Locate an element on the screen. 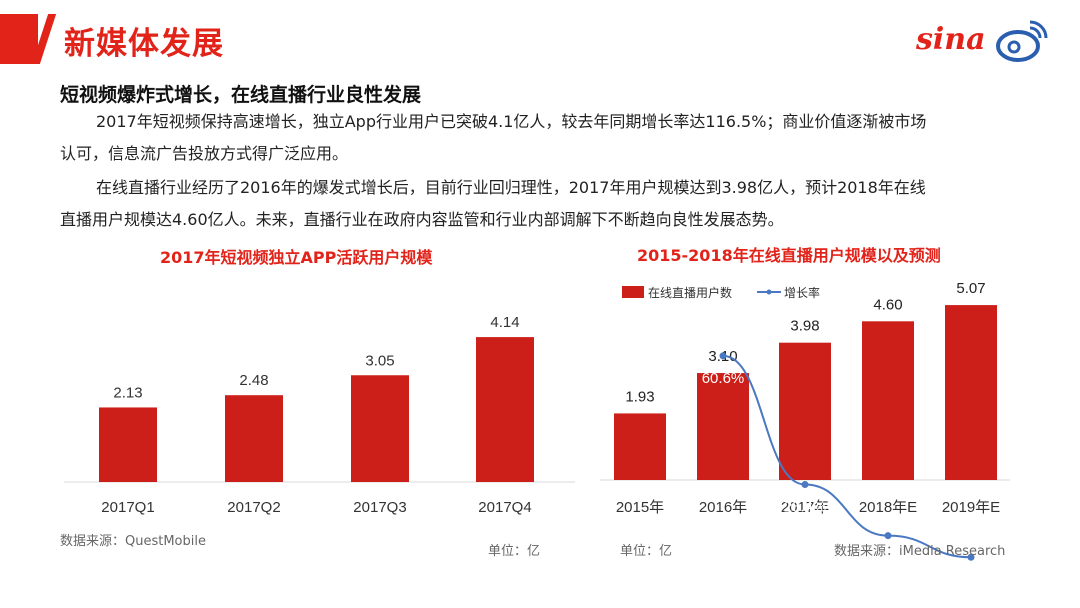  chart1-value-label: 2.48 is located at coordinates (253, 380).